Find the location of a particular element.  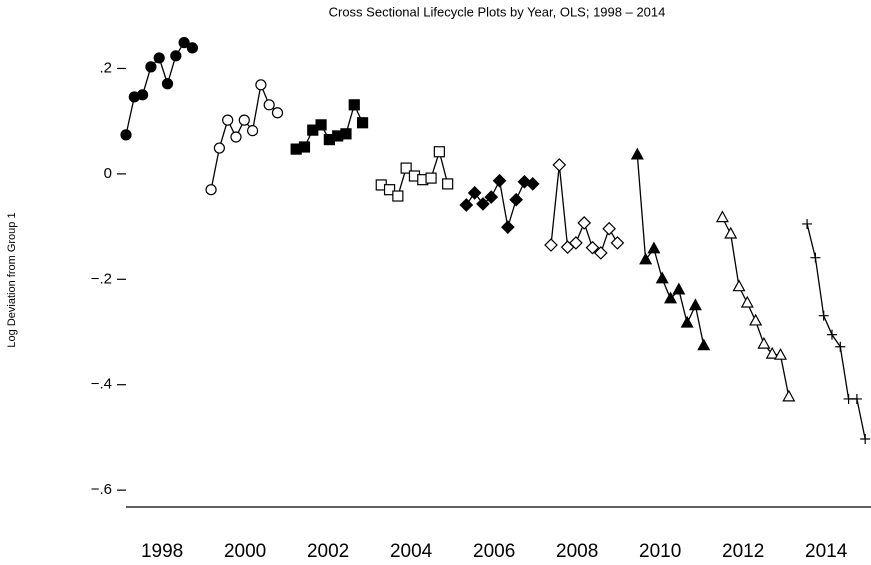

x-tick-label: 2008 is located at coordinates (577, 551).